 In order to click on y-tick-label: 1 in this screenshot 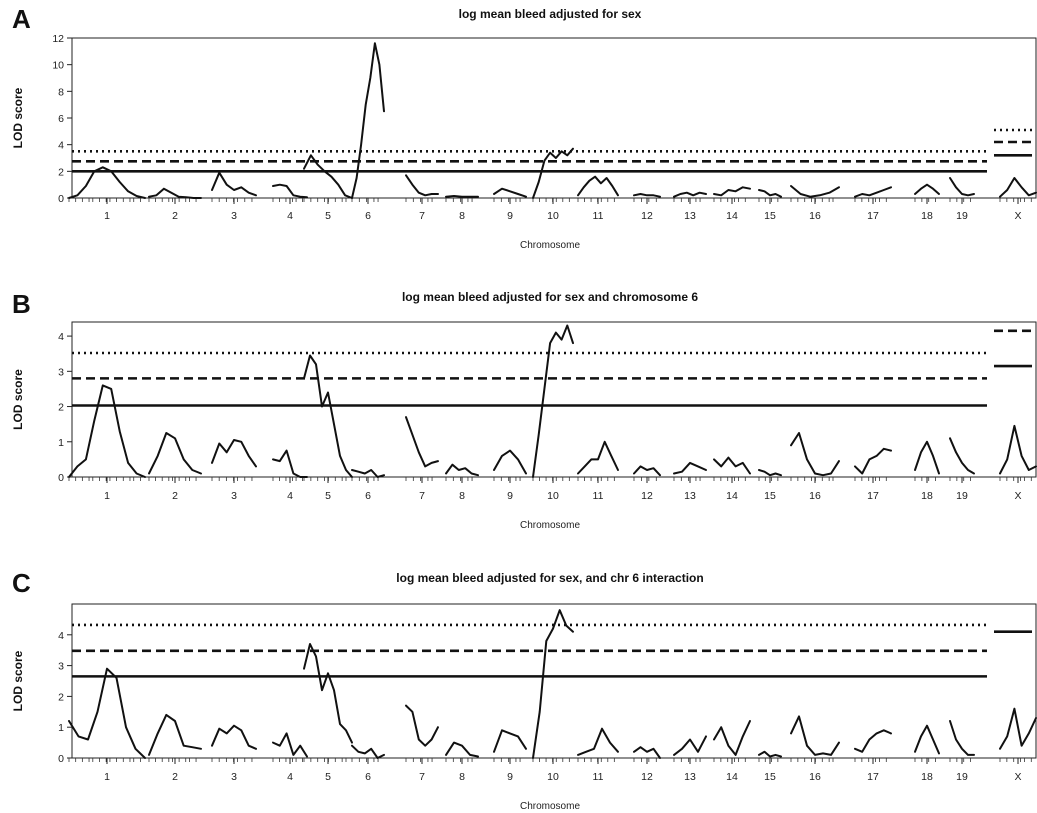, I will do `click(61, 443)`.